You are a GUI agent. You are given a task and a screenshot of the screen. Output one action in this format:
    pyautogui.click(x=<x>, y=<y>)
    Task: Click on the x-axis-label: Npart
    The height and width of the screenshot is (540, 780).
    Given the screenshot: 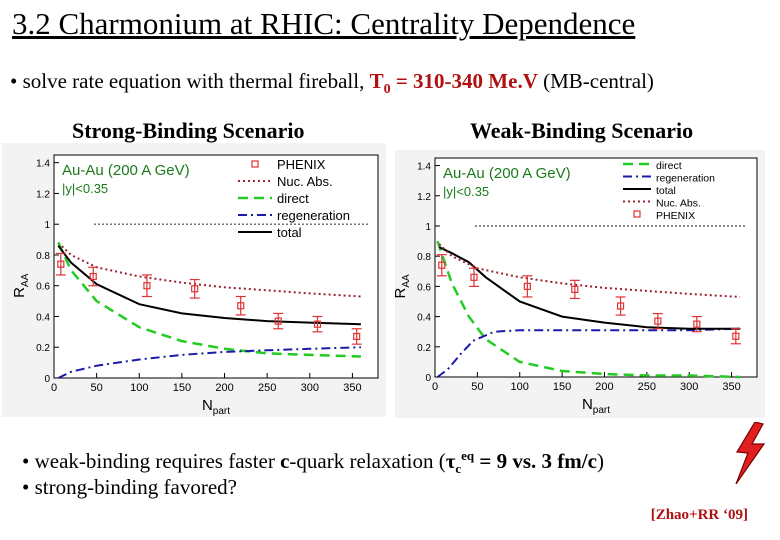 What is the action you would take?
    pyautogui.click(x=596, y=406)
    